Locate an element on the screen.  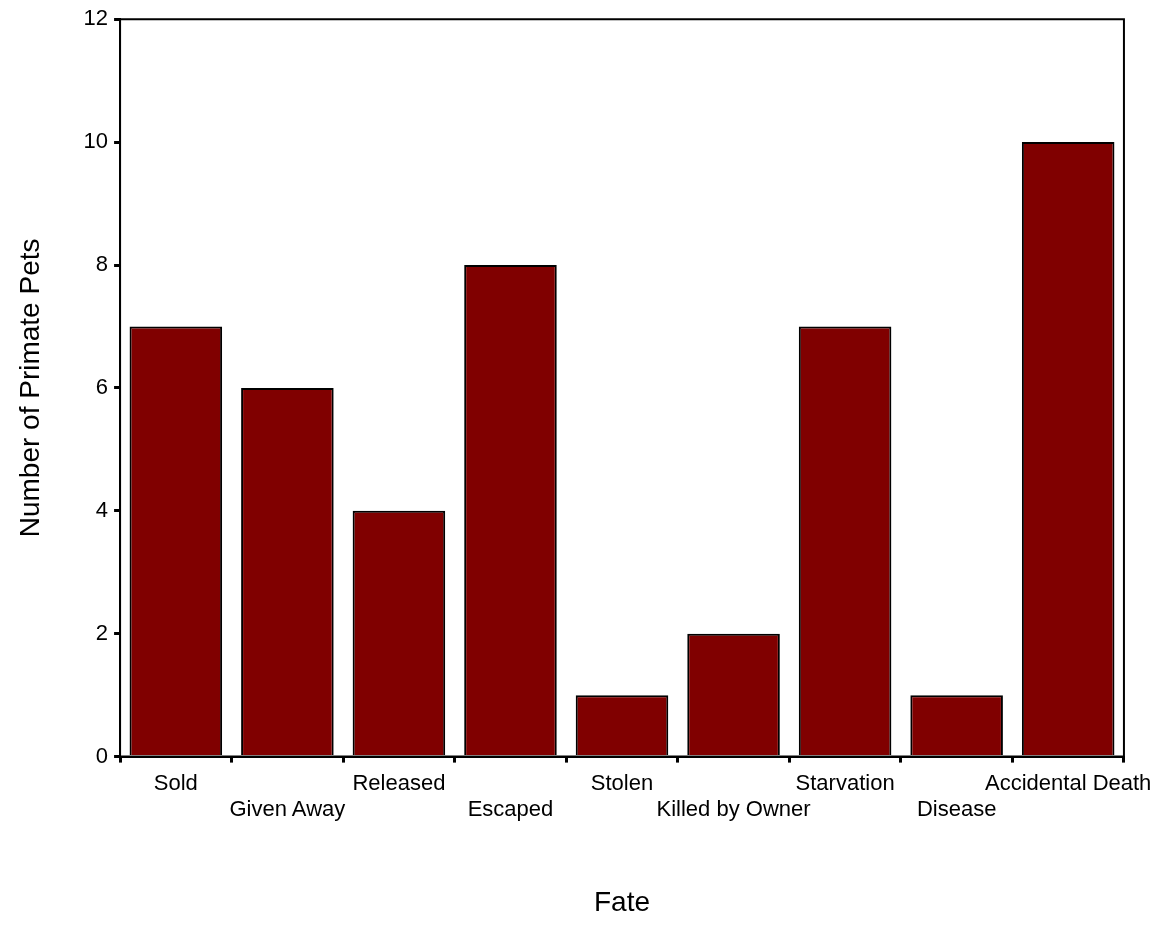
x-tick-label: Sold is located at coordinates (175, 782).